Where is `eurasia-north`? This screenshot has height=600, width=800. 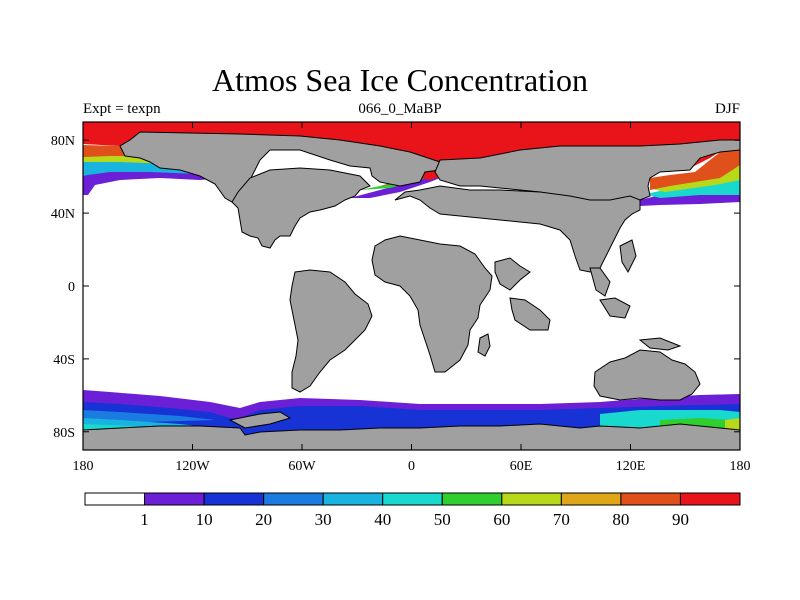 eurasia-north is located at coordinates (587, 177).